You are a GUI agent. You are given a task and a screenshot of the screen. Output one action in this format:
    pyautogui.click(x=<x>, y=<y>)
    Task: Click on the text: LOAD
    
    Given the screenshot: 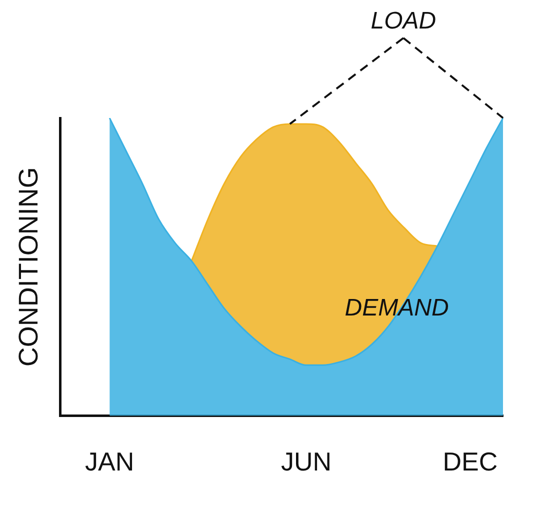 What is the action you would take?
    pyautogui.click(x=403, y=21)
    